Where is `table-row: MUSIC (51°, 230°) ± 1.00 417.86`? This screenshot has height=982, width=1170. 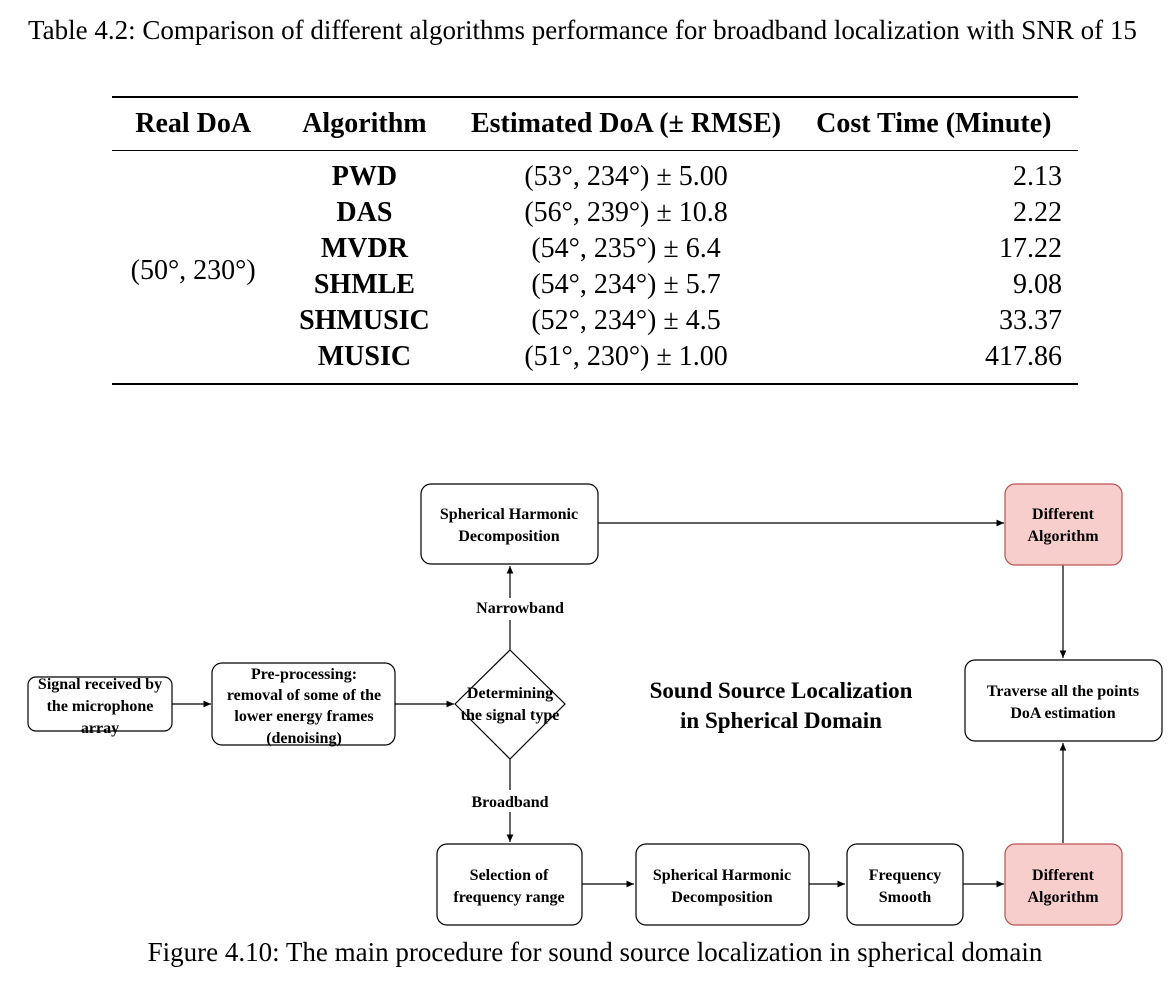
table-row: MUSIC (51°, 230°) ± 1.00 417.86 is located at coordinates (595, 361).